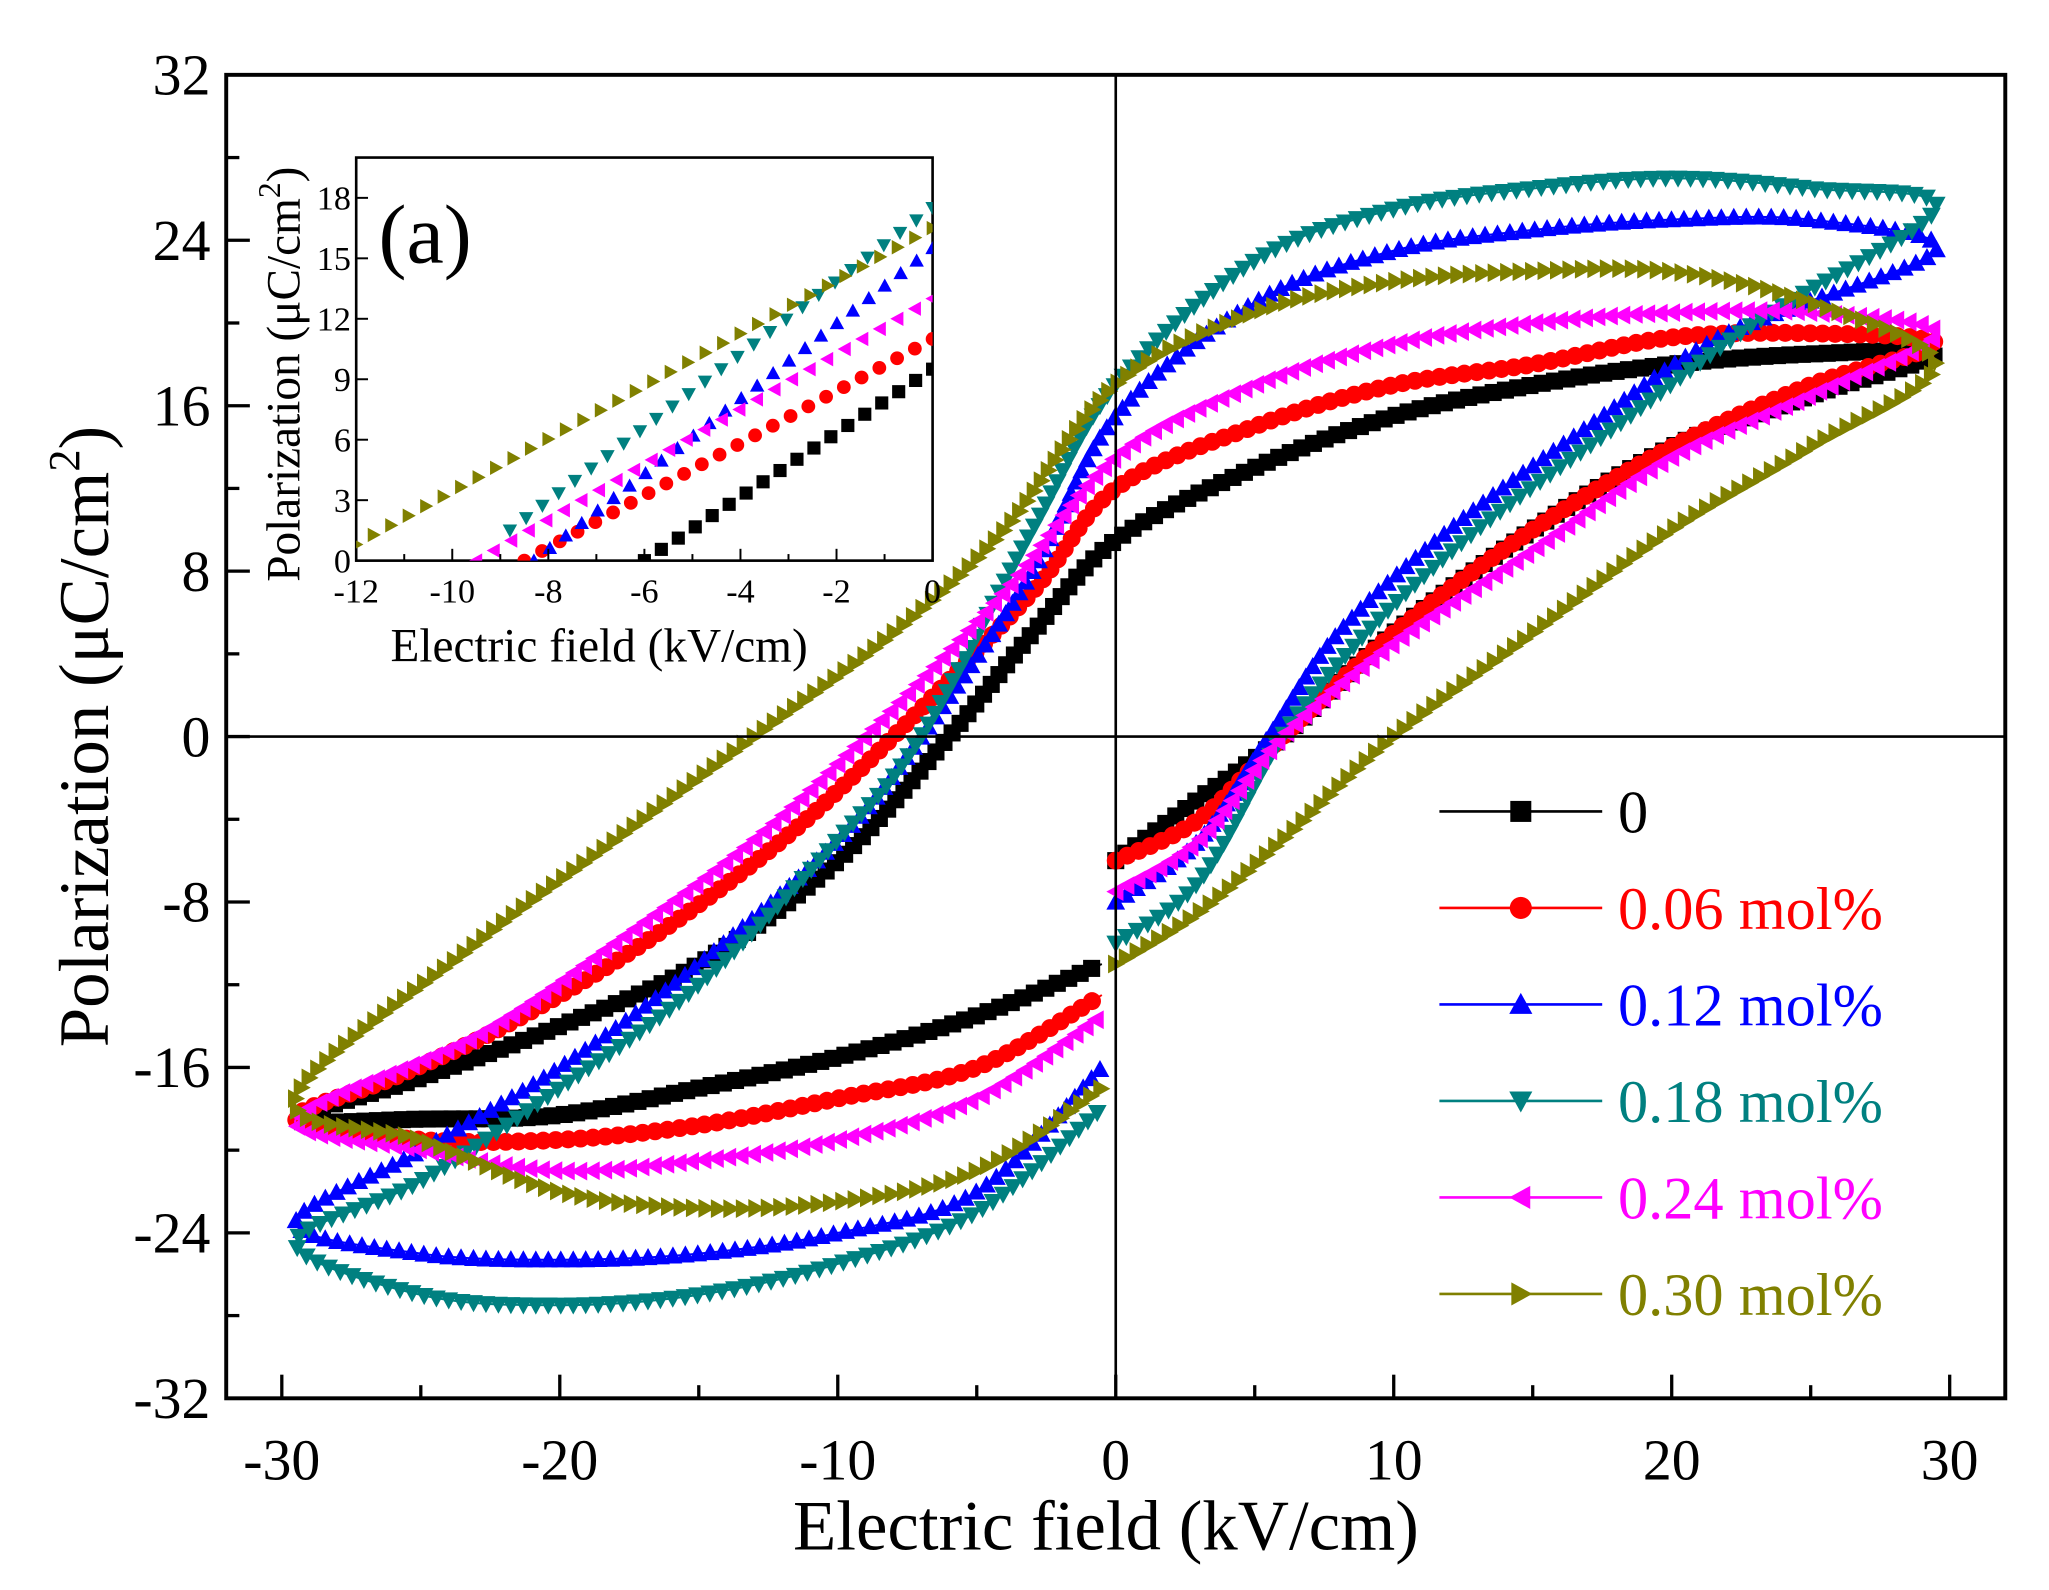 Image resolution: width=2049 pixels, height=1590 pixels. I want to click on y-tick-label: 0, so click(196, 737).